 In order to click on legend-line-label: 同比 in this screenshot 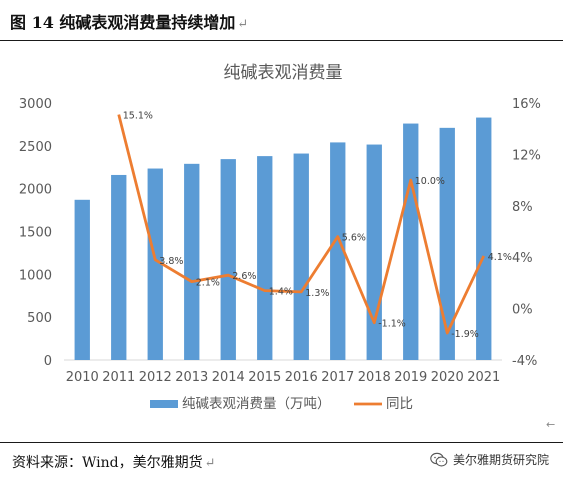, I will do `click(399, 404)`.